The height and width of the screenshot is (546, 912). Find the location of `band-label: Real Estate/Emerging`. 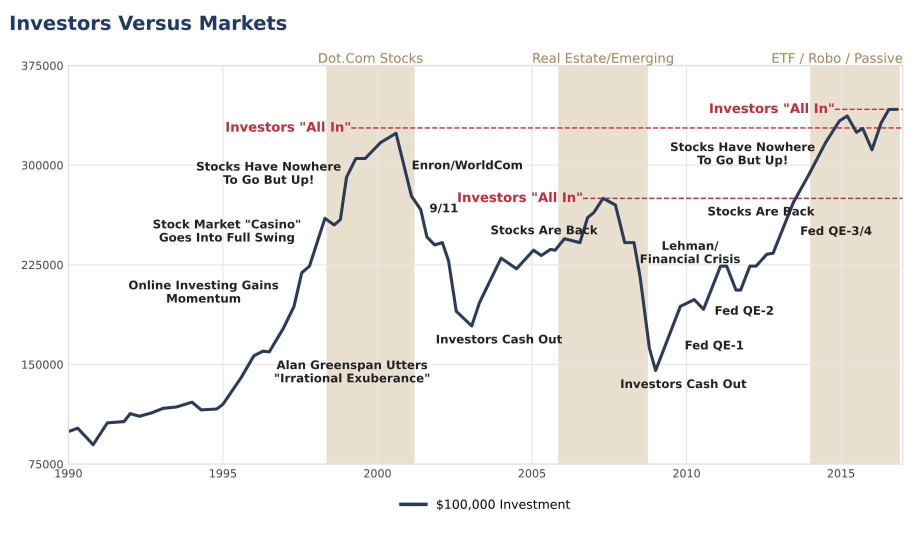

band-label: Real Estate/Emerging is located at coordinates (603, 59).